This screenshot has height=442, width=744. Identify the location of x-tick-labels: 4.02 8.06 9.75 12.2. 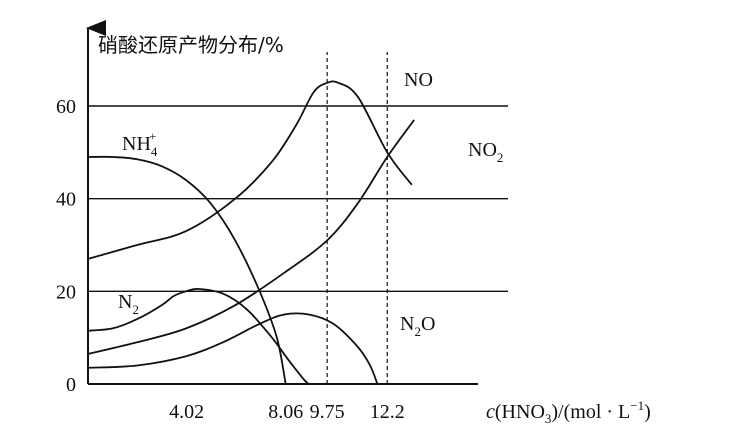
(287, 412).